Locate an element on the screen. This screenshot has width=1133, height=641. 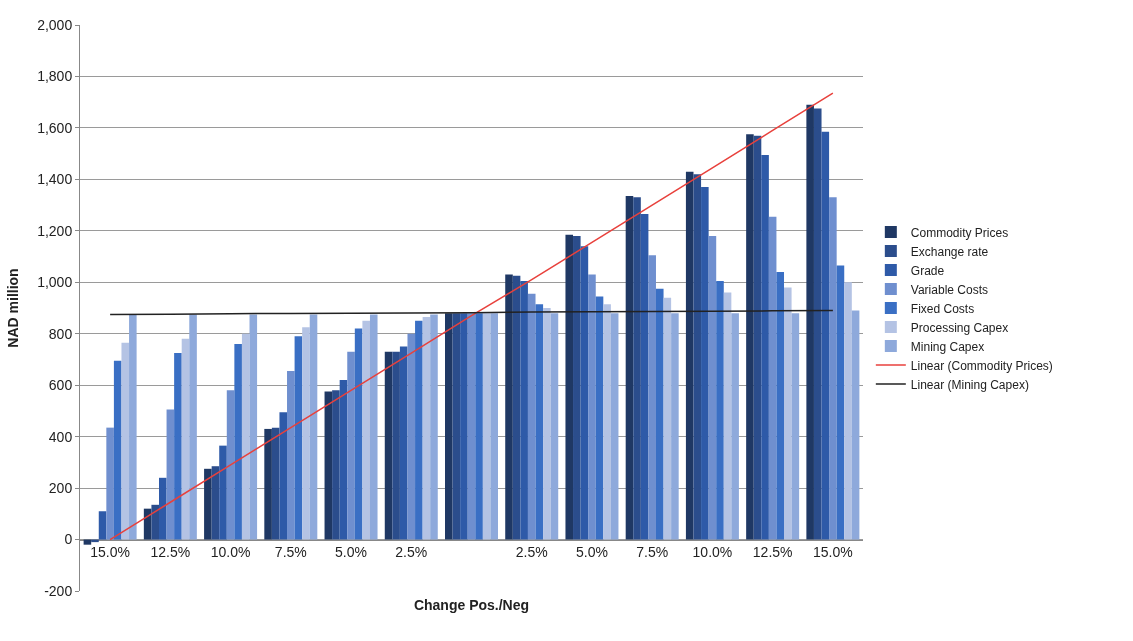
y-tick-label: 1,400 is located at coordinates (55, 179).